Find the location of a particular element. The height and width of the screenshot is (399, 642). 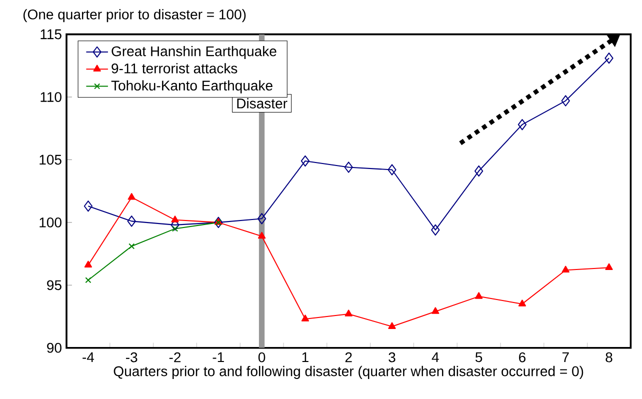

x-tick-label: 1 is located at coordinates (305, 357).